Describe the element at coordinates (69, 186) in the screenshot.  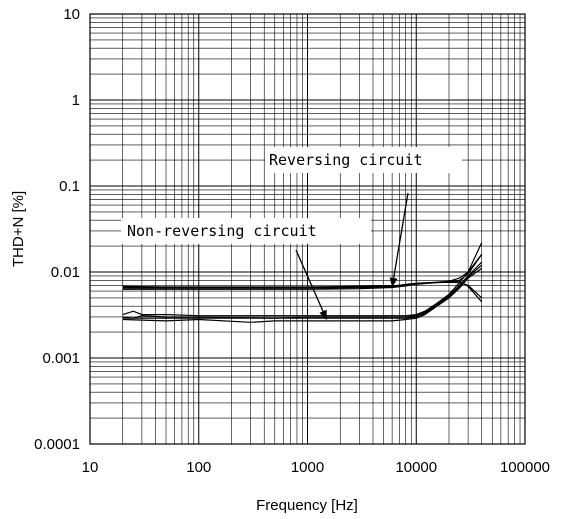
I see `y-tick-label: 0.1` at that location.